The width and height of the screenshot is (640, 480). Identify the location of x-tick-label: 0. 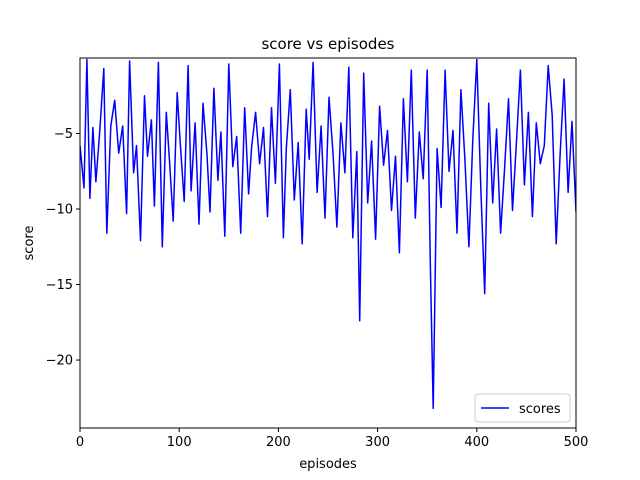
(80, 442).